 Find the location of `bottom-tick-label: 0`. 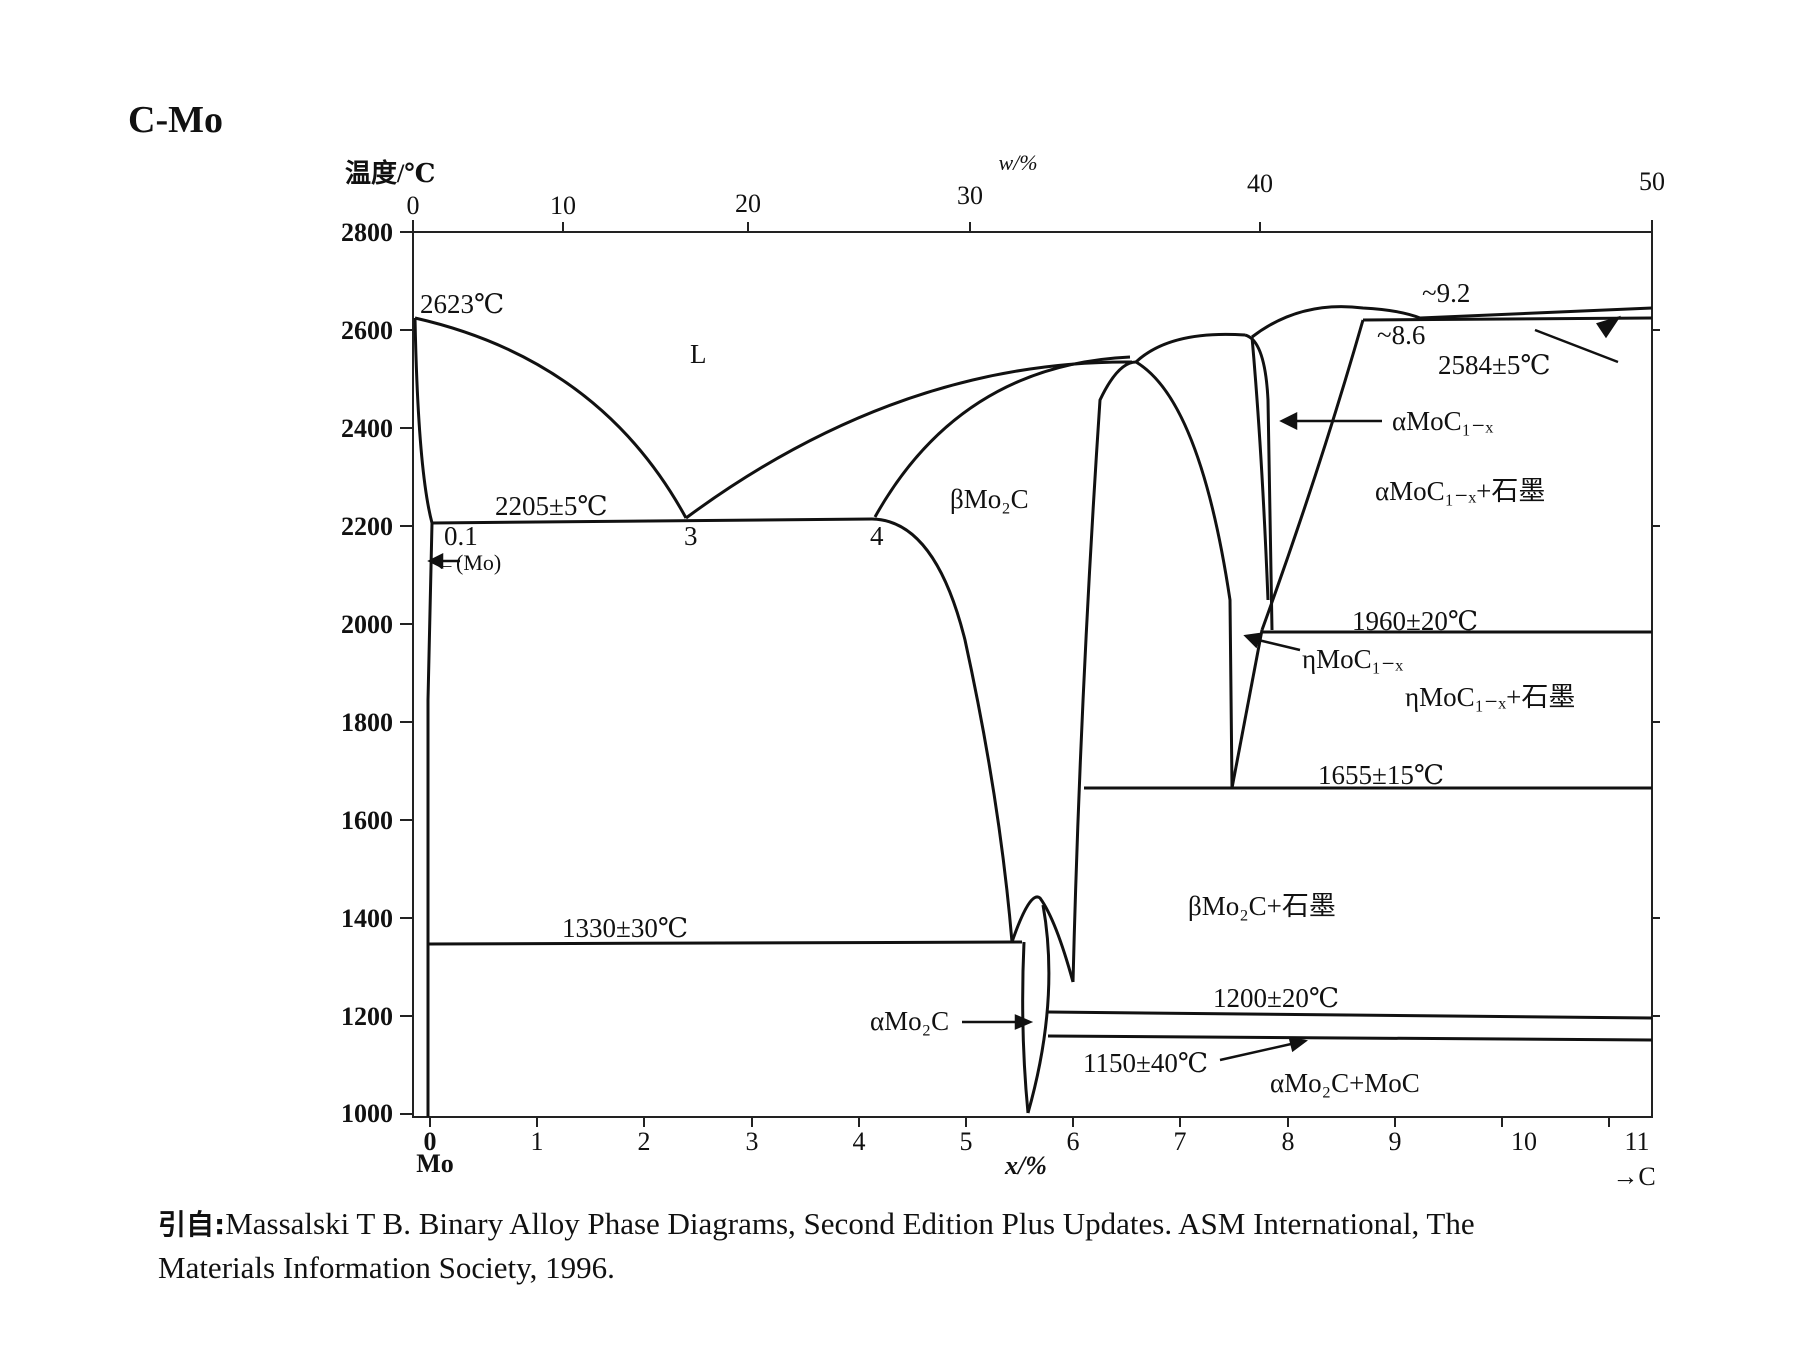

bottom-tick-label: 0 is located at coordinates (430, 1141).